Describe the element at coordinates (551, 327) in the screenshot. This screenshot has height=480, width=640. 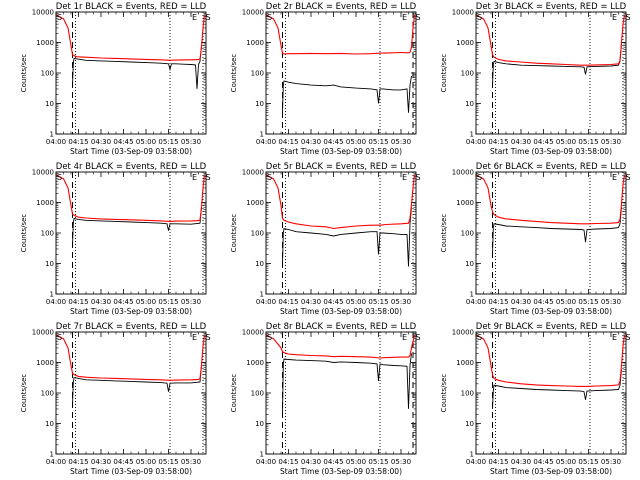
I see `panel-title: Det 9r BLACK = Events, RED = LLD` at that location.